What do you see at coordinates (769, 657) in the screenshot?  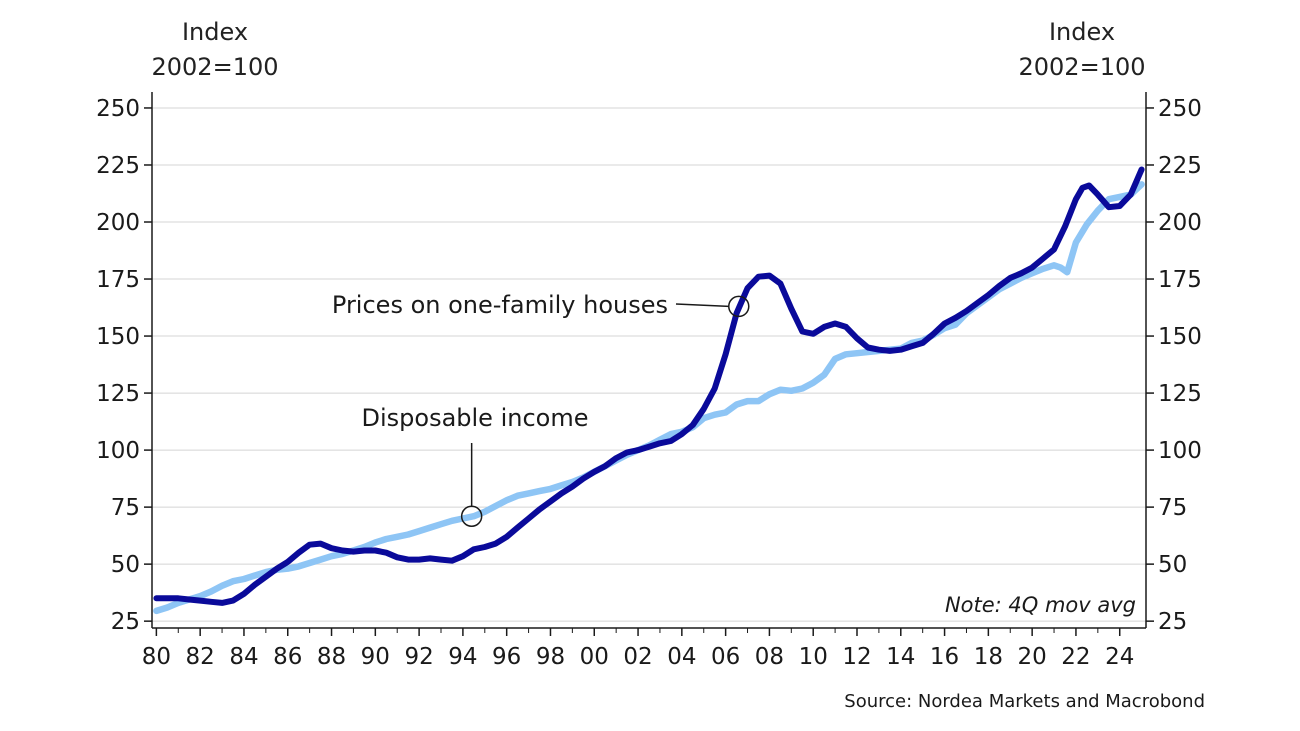 I see `x-tick-label: 08` at bounding box center [769, 657].